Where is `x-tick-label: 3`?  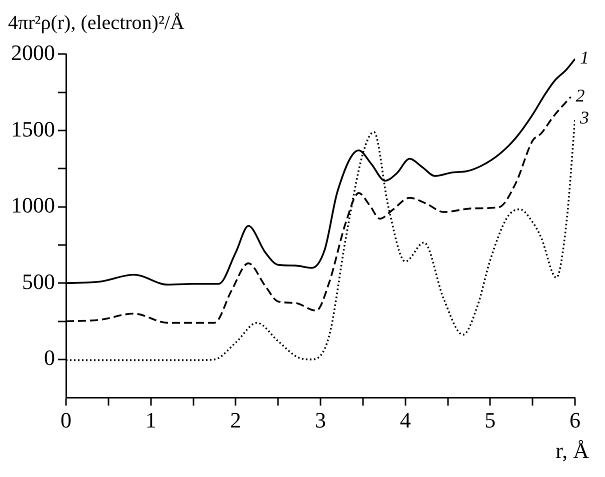
x-tick-label: 3 is located at coordinates (320, 420).